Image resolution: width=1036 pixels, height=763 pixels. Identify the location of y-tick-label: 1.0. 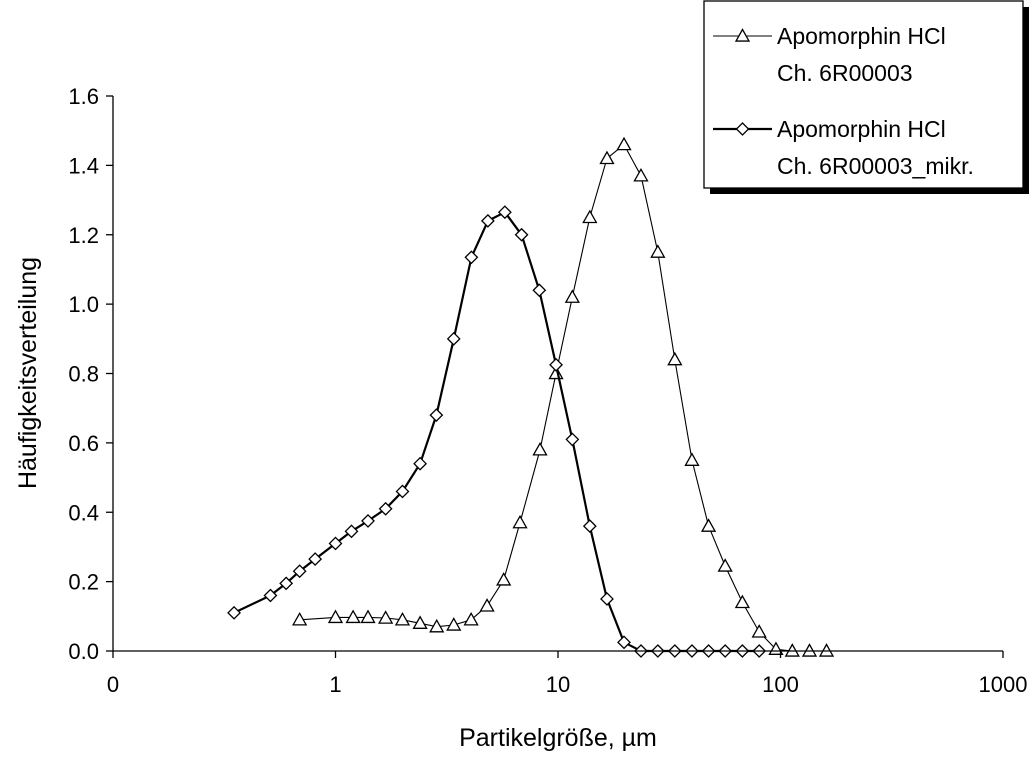
(83, 304).